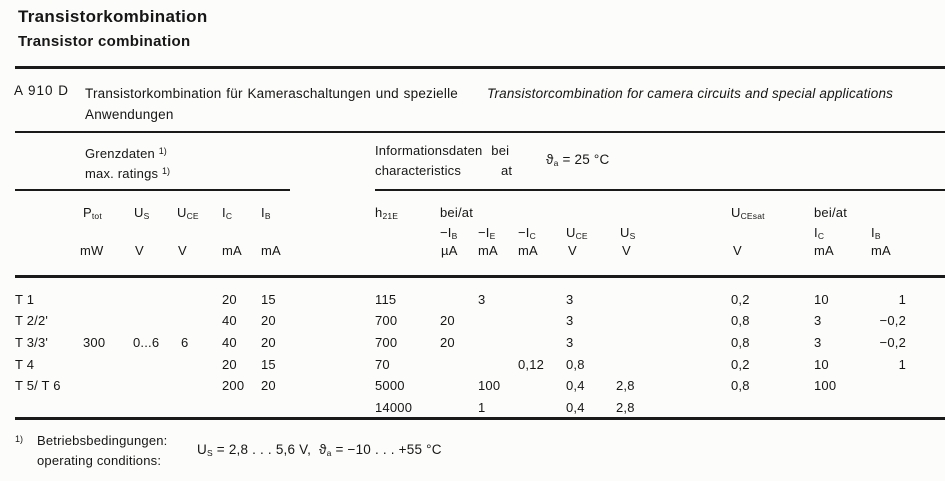 This screenshot has height=481, width=945. I want to click on row-label: T 1, so click(25, 299).